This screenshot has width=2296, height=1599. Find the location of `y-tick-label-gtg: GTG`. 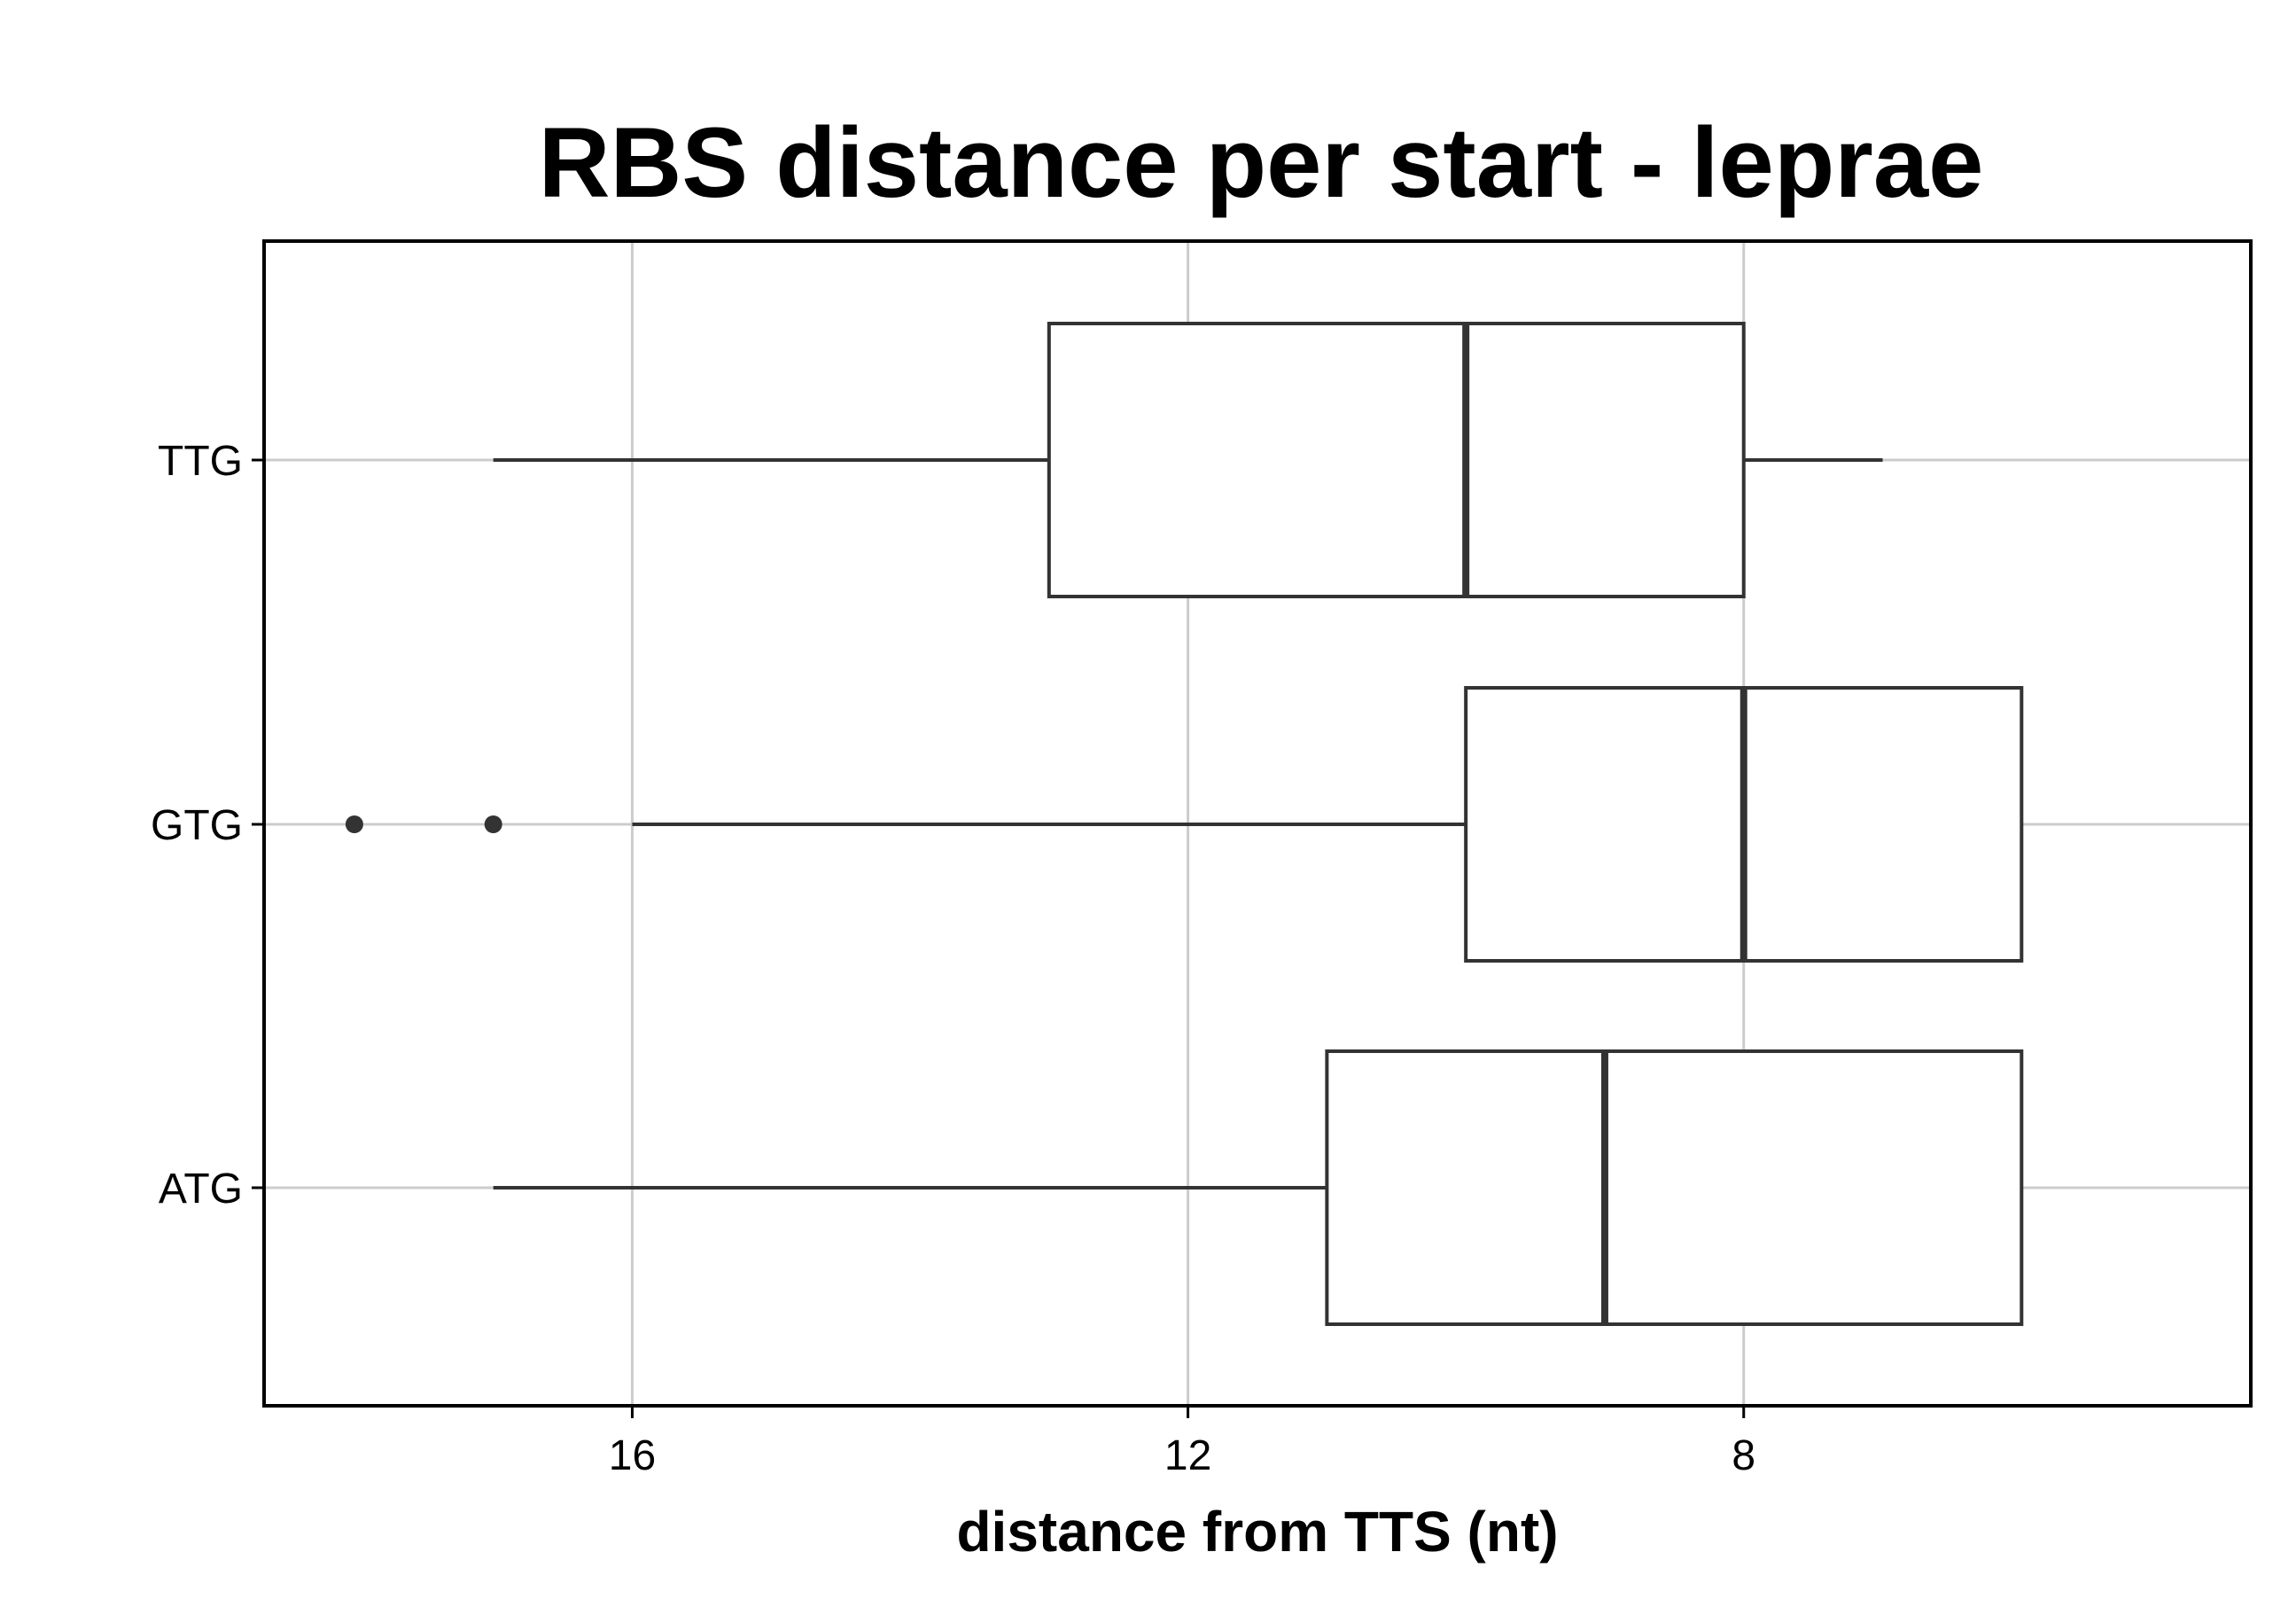

y-tick-label-gtg: GTG is located at coordinates (197, 825).